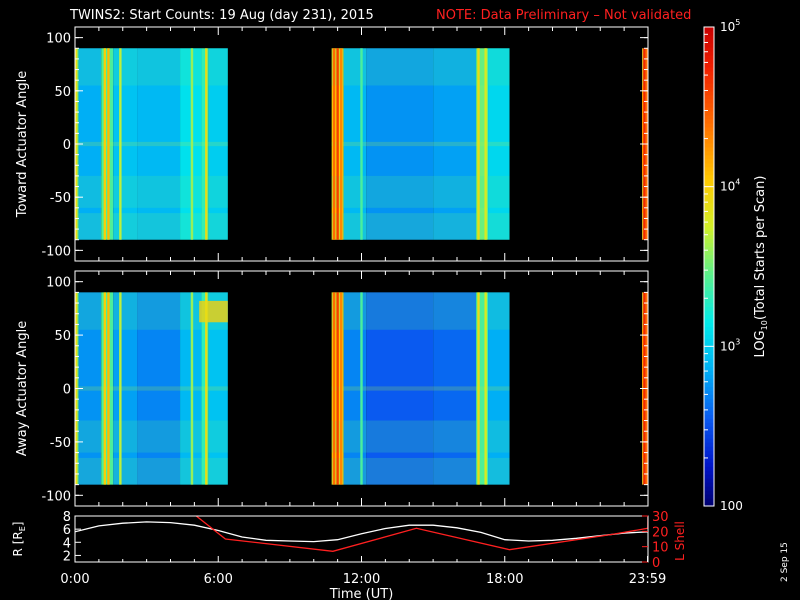 This screenshot has width=800, height=600. Describe the element at coordinates (361, 593) in the screenshot. I see `x-axis-label: Time (UT)` at that location.